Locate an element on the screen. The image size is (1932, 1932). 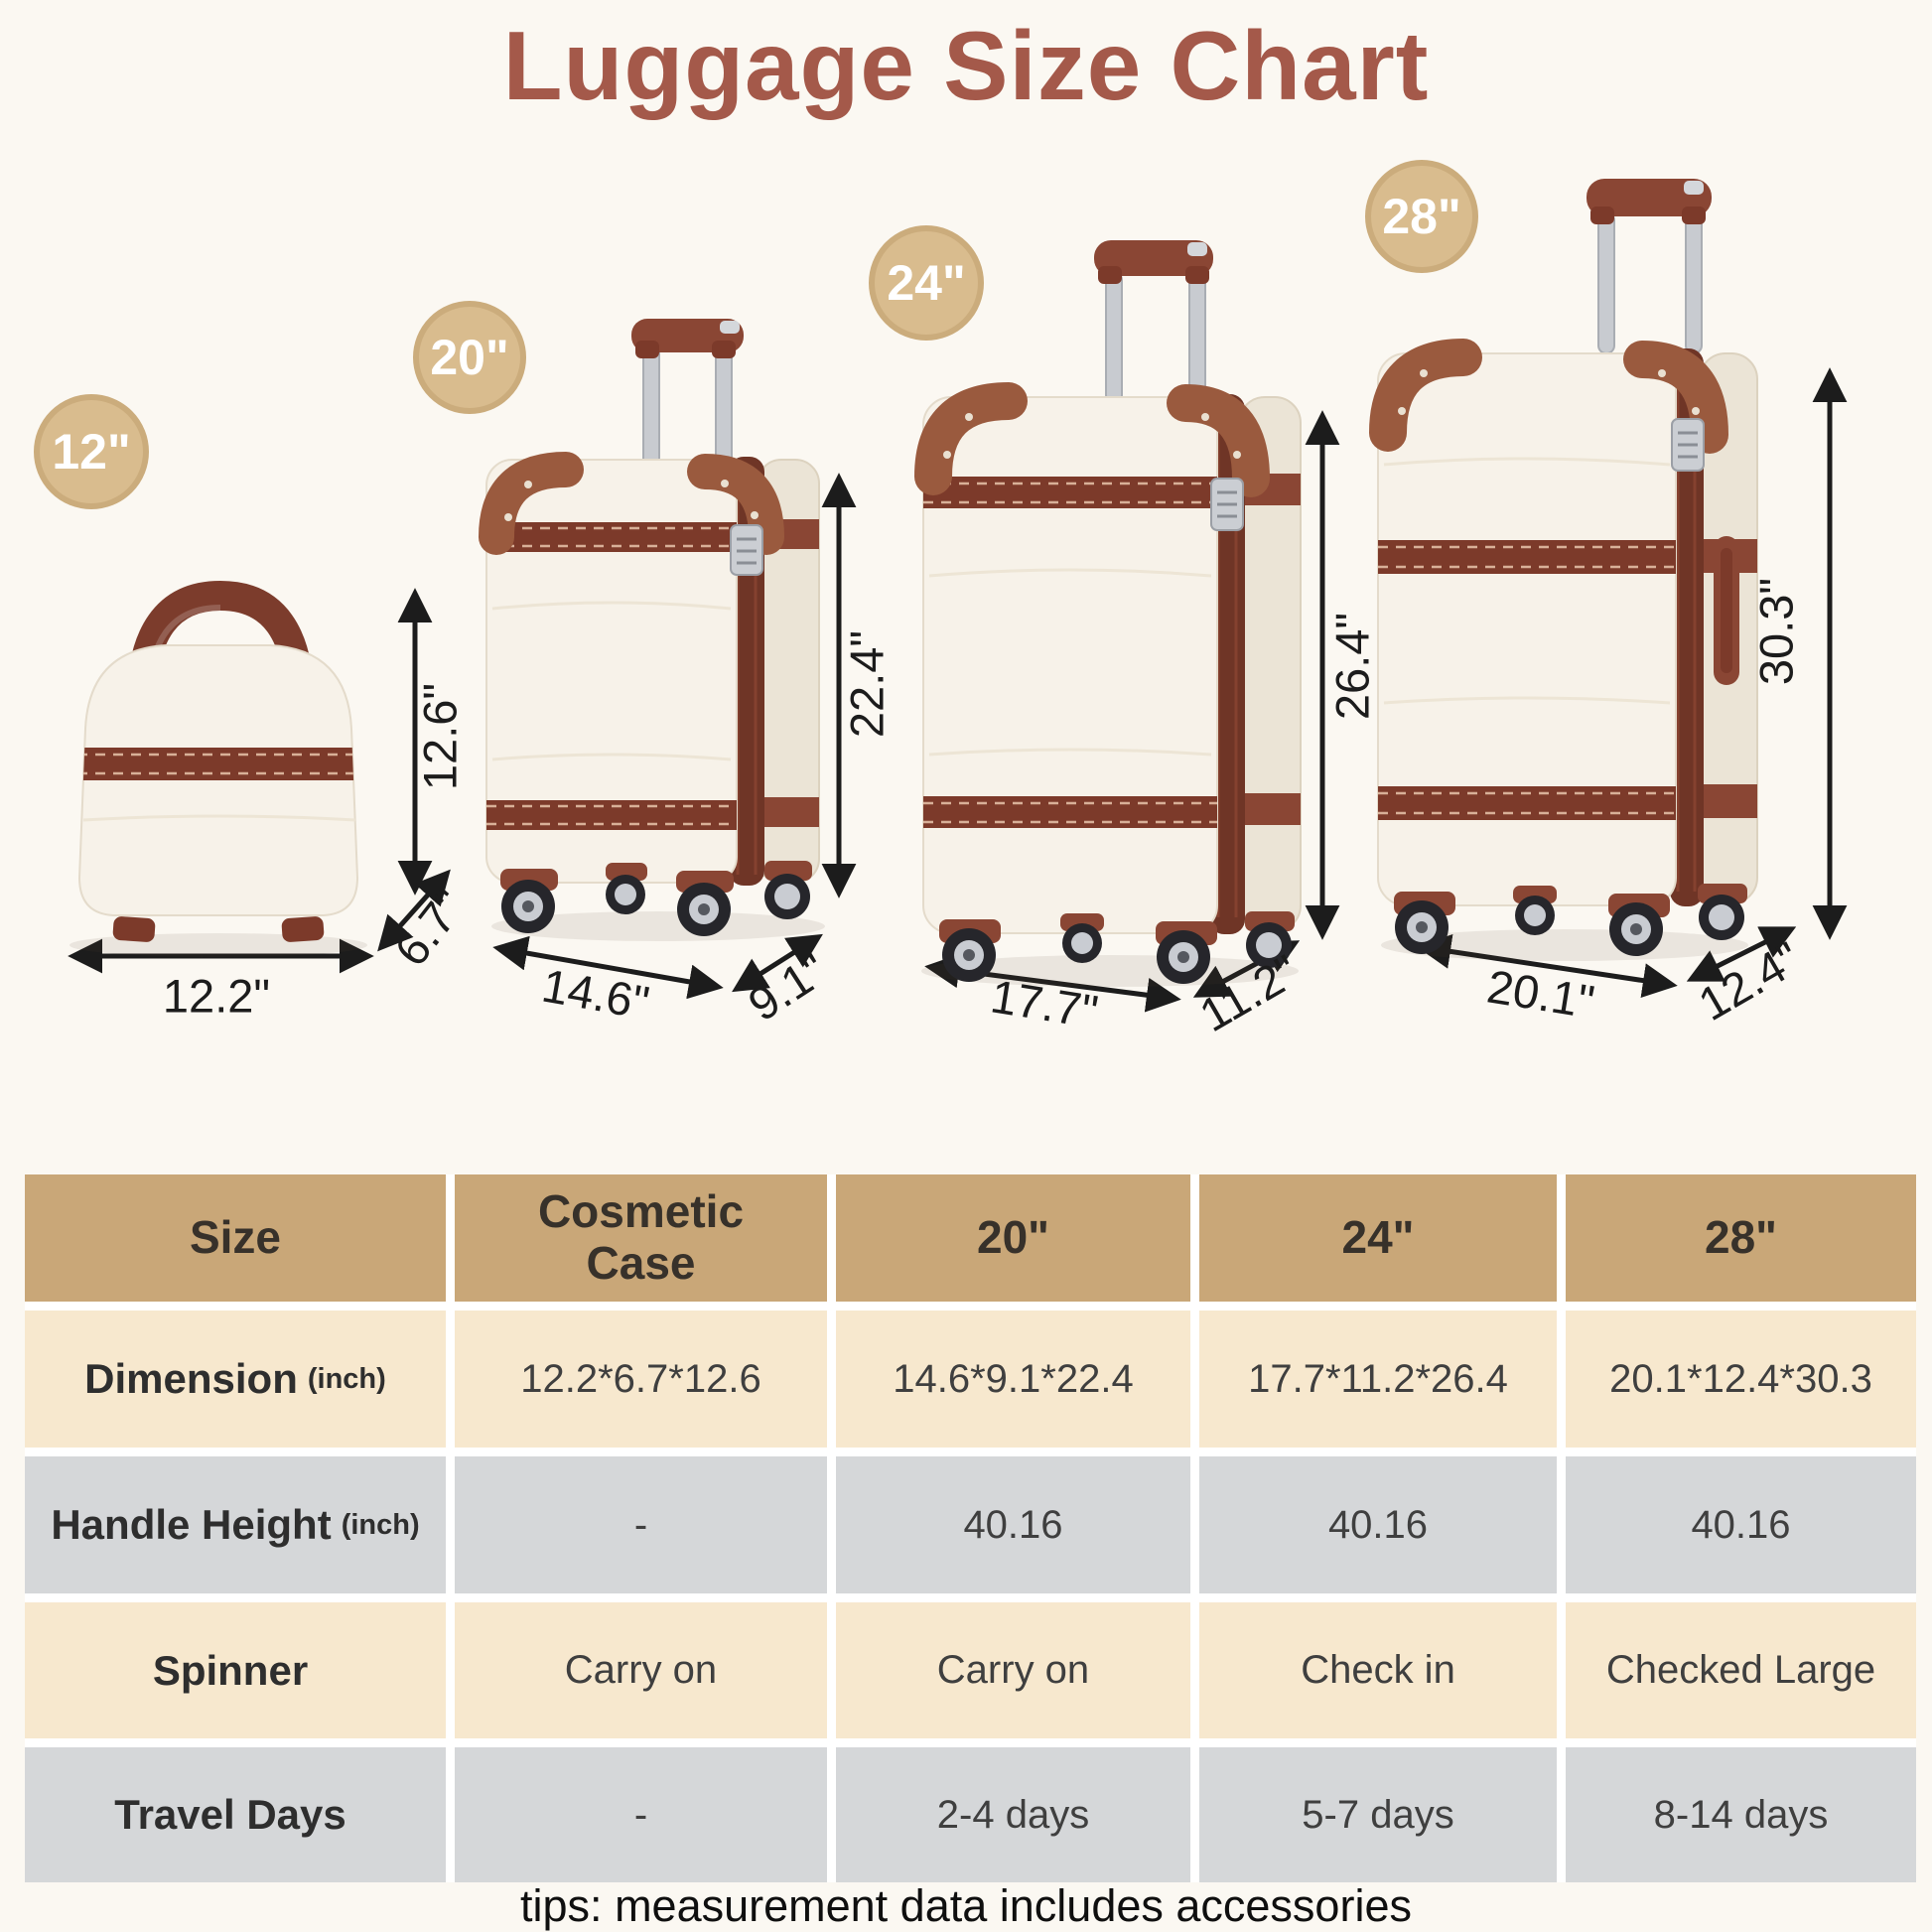
table-cell: 2-4 days is located at coordinates (1013, 1815).